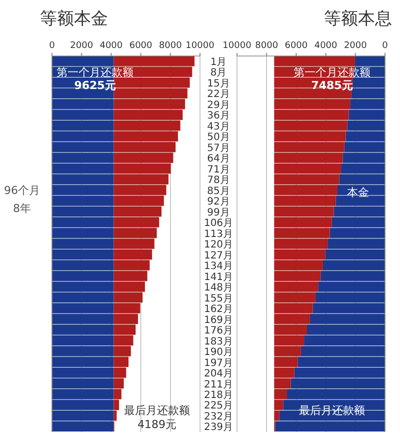 The width and height of the screenshot is (400, 440). I want to click on y-tick-label: 120月, so click(219, 245).